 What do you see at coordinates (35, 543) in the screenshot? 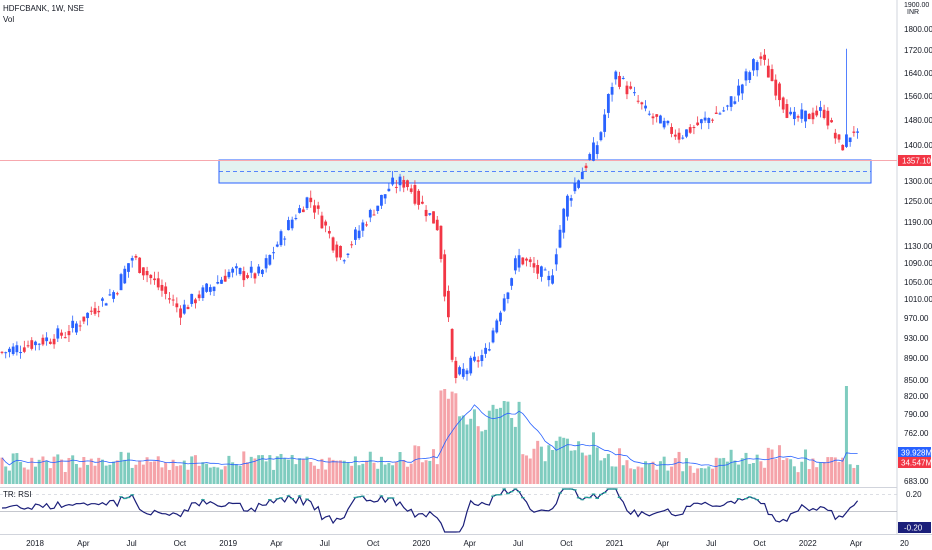
I see `time-tick-label: 2018` at bounding box center [35, 543].